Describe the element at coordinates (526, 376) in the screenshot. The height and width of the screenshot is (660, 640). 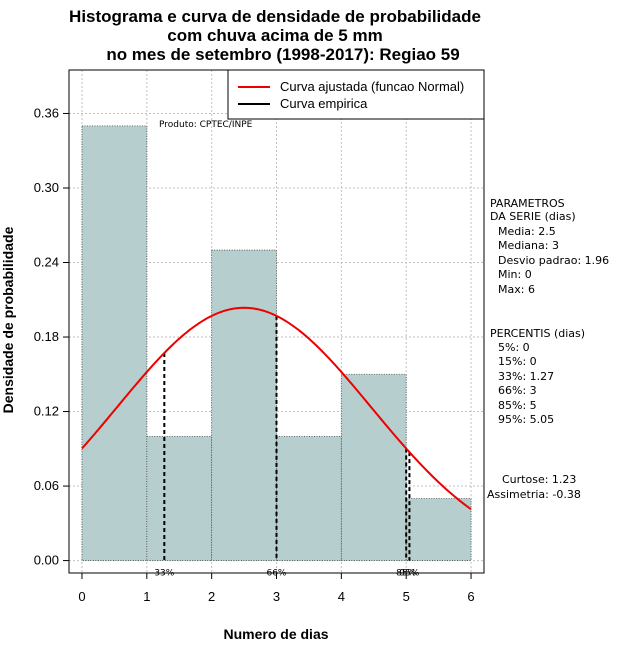
I see `percentile-33: 33%: 1.27` at that location.